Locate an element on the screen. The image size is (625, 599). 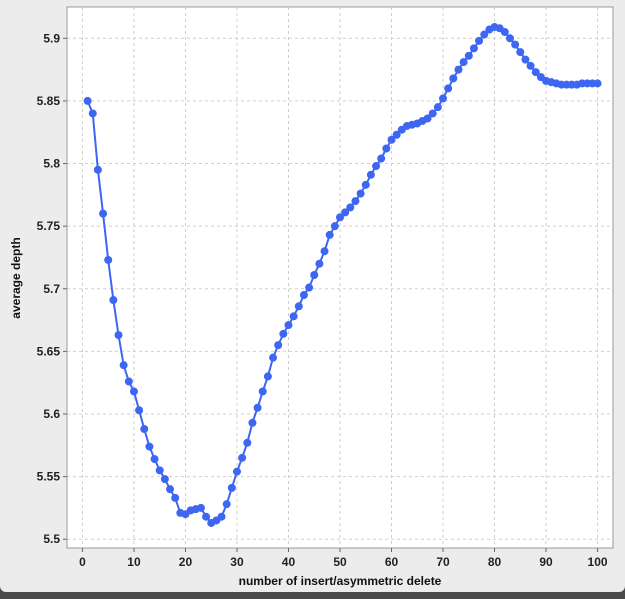
y-tick-label: 5.55 is located at coordinates (49, 477).